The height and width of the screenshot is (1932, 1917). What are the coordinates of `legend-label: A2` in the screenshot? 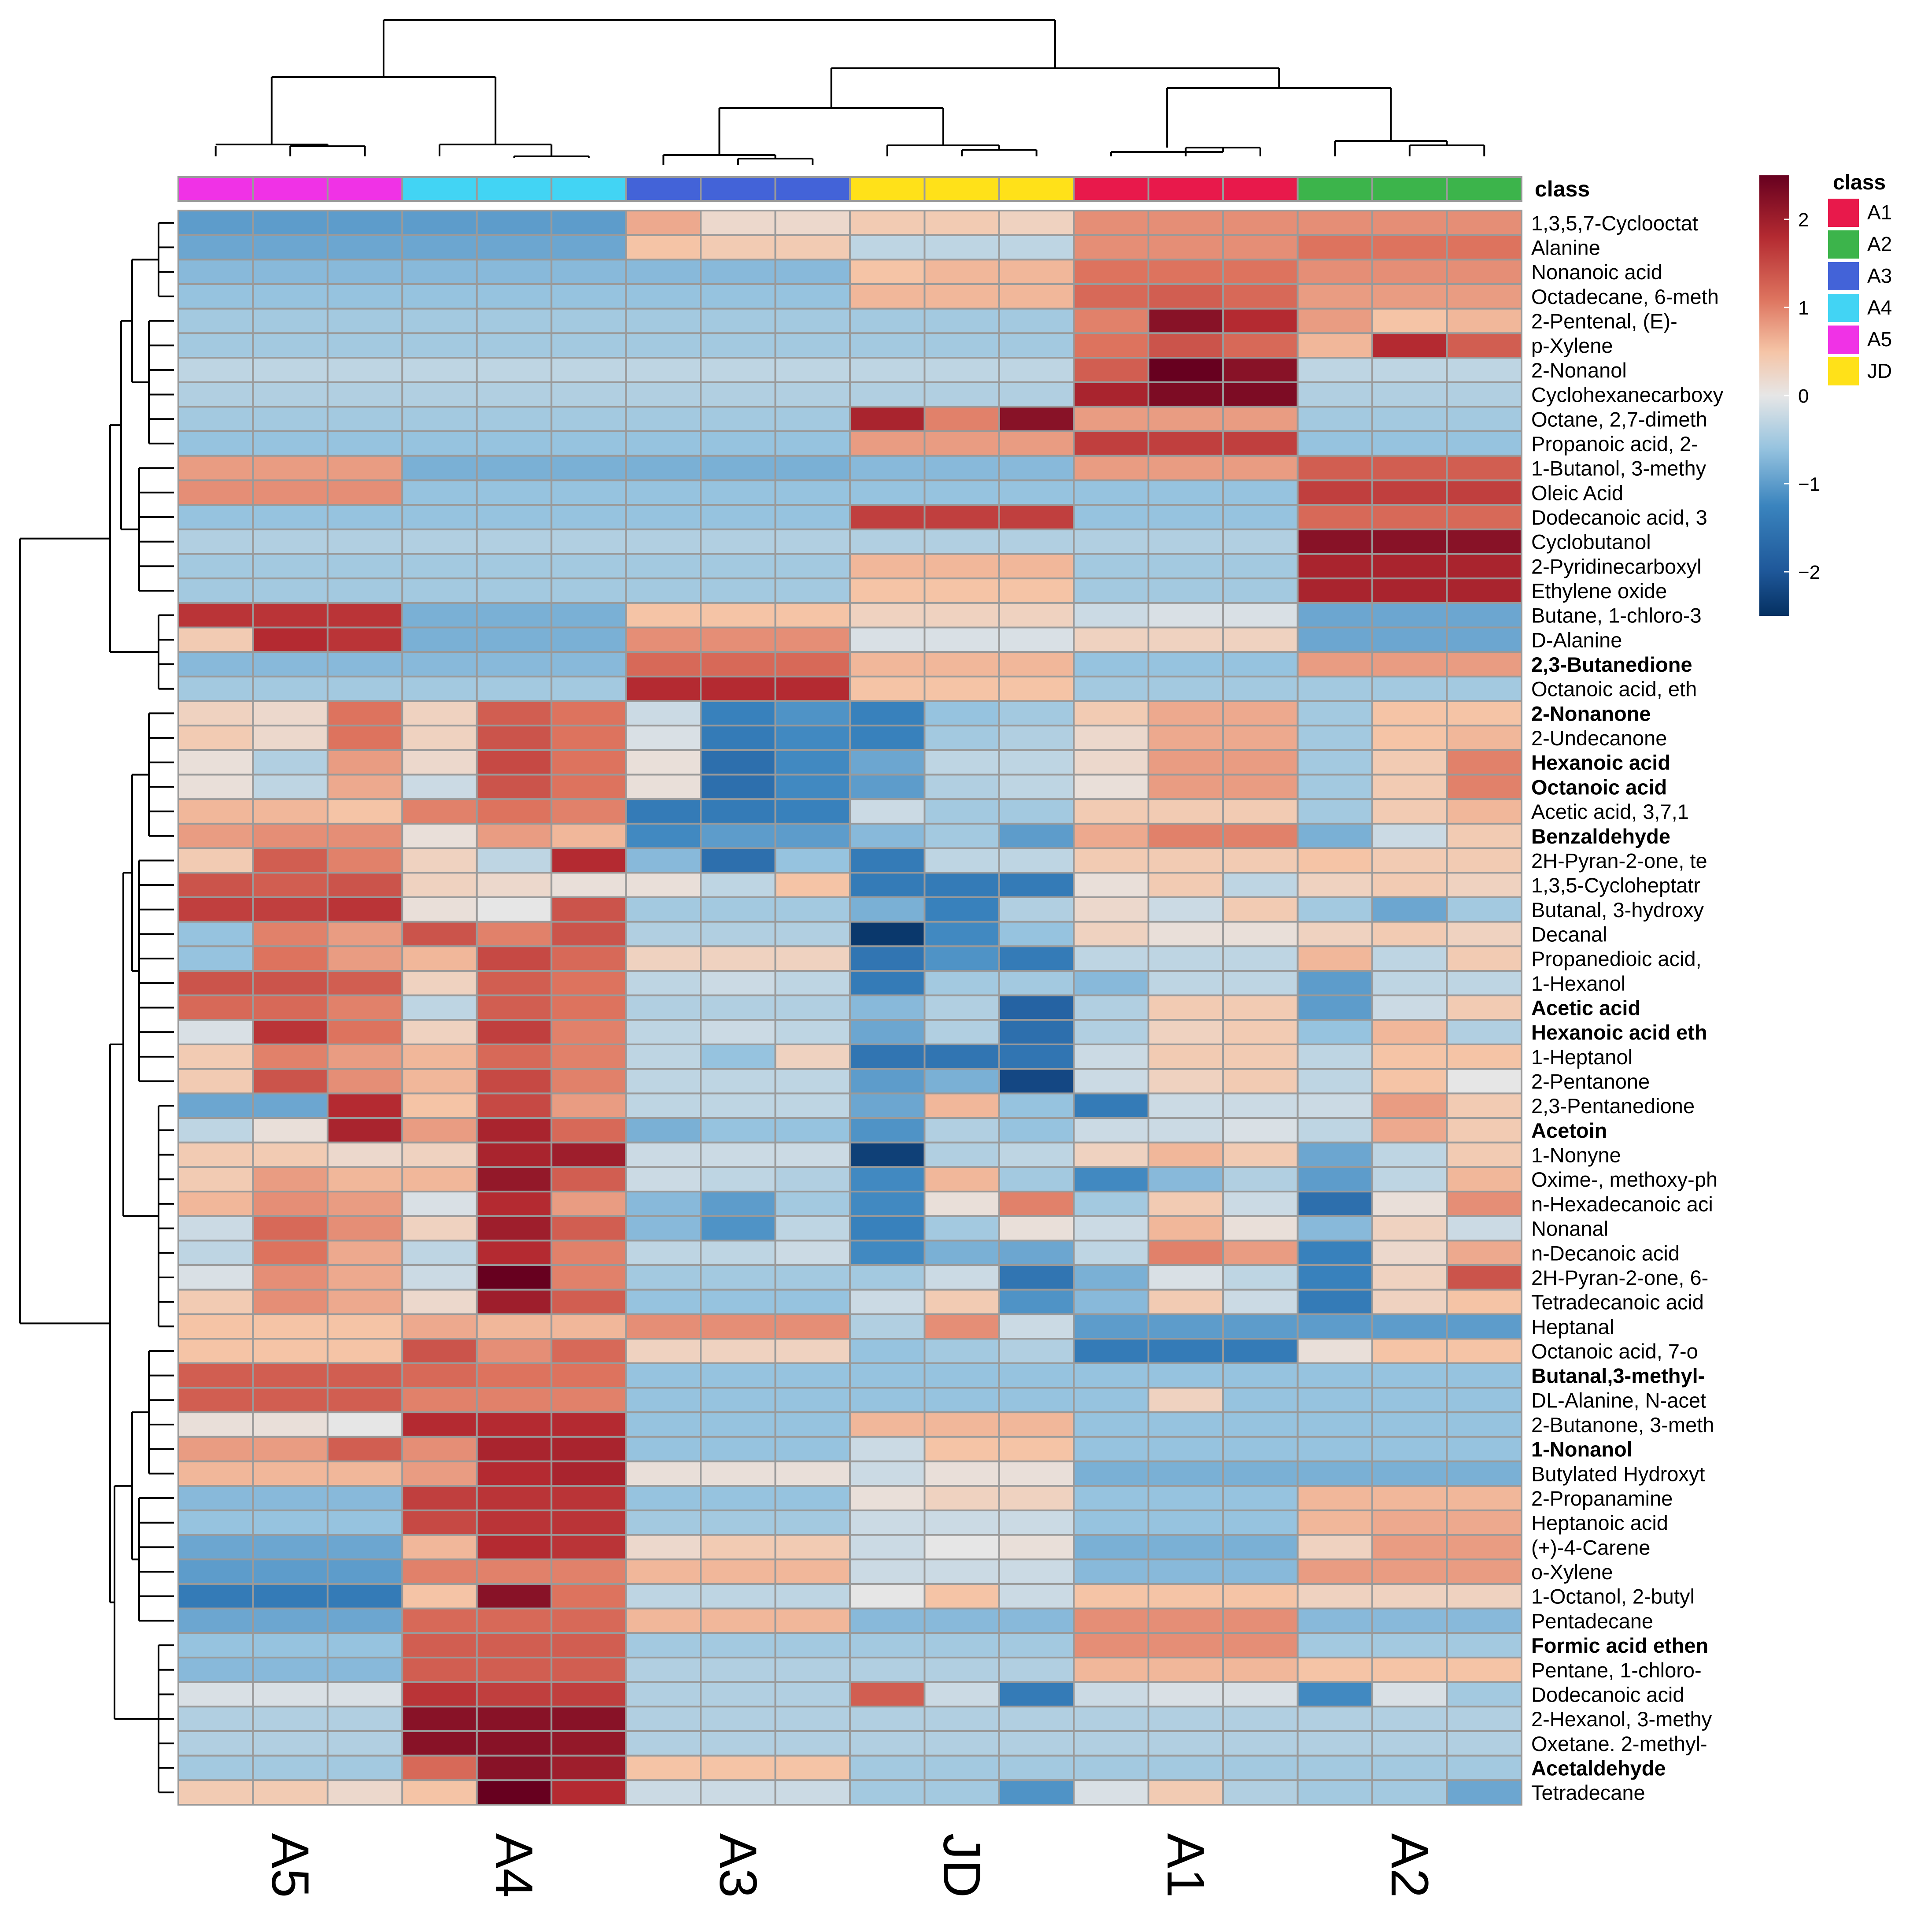 It's located at (1879, 244).